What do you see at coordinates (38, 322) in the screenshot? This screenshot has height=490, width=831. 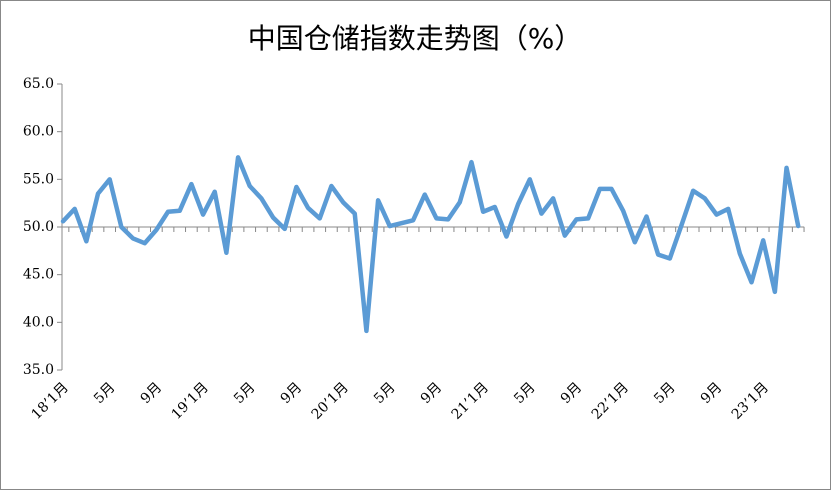 I see `y-tick-label: 40.0` at bounding box center [38, 322].